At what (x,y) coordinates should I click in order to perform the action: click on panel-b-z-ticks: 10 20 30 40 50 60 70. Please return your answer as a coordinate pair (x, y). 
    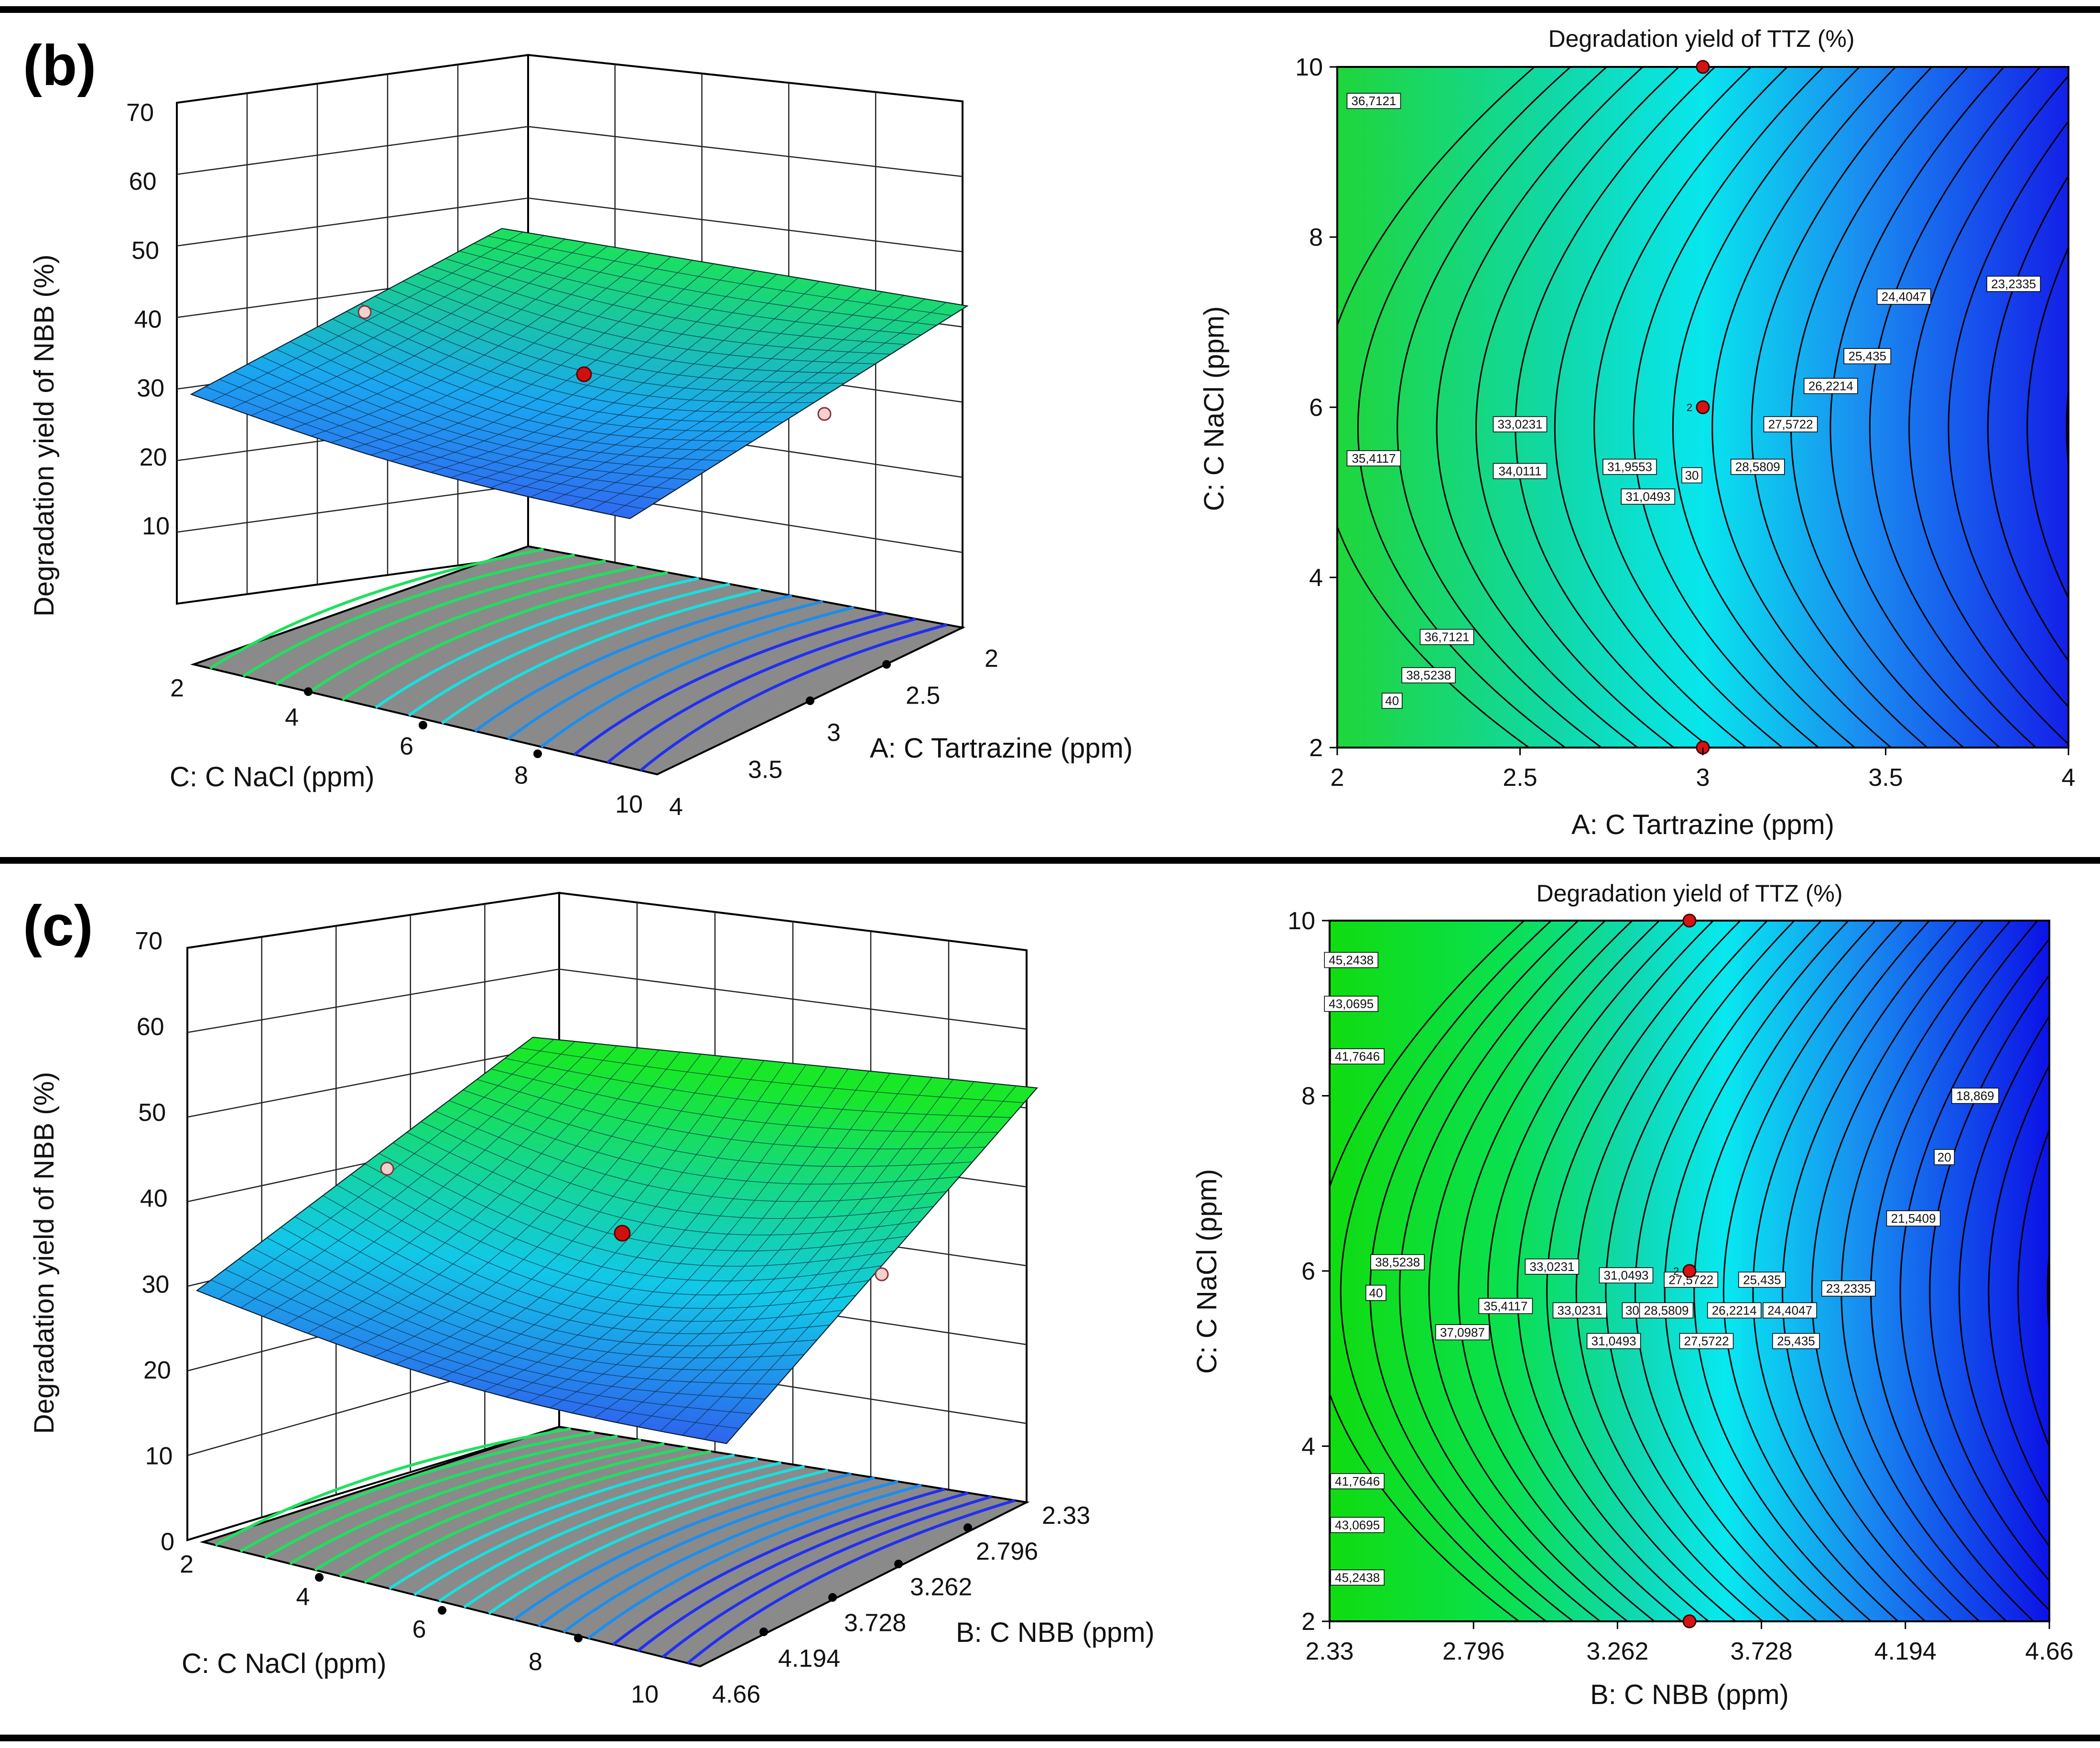
    Looking at the image, I should click on (148, 319).